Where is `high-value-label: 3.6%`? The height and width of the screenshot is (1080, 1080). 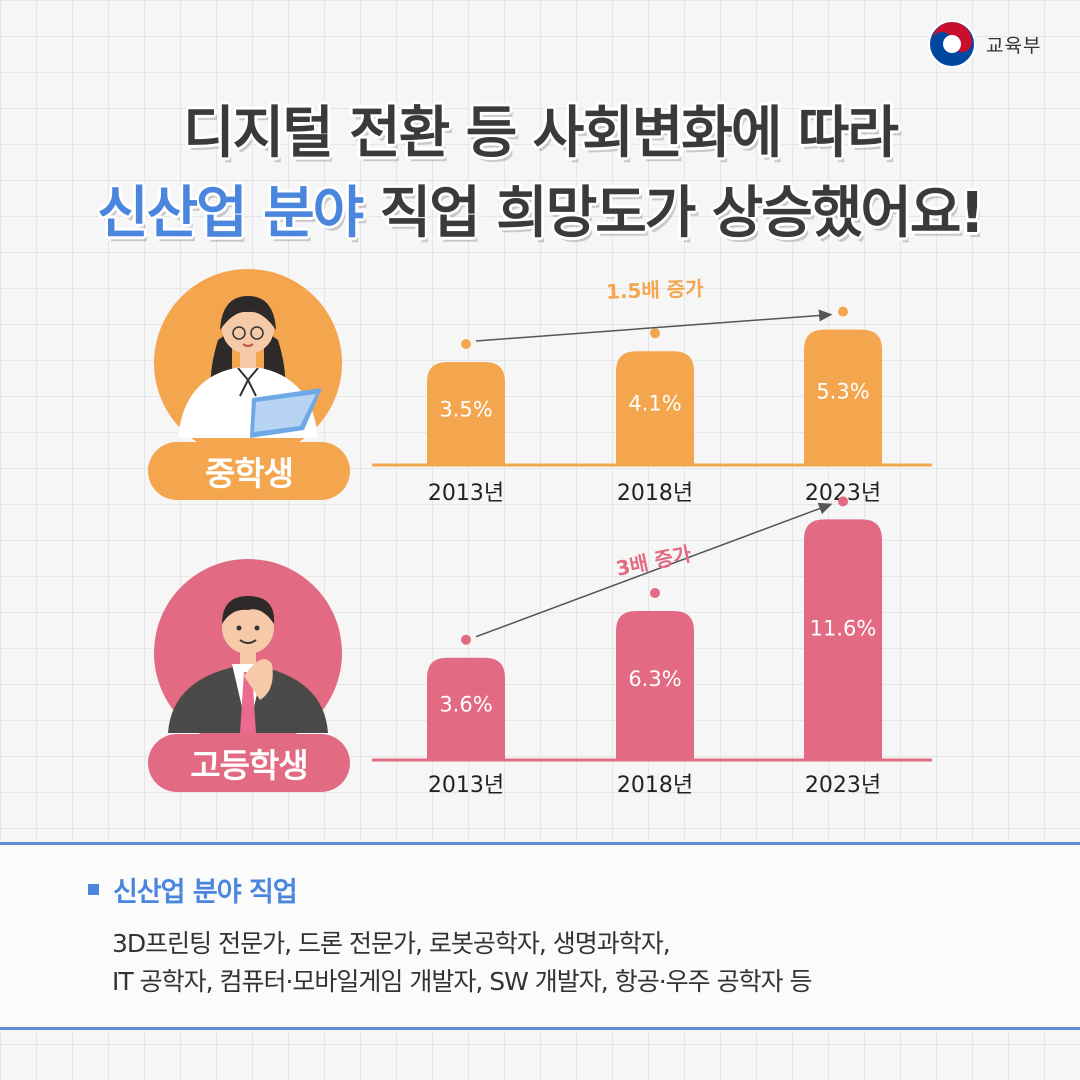 high-value-label: 3.6% is located at coordinates (465, 705).